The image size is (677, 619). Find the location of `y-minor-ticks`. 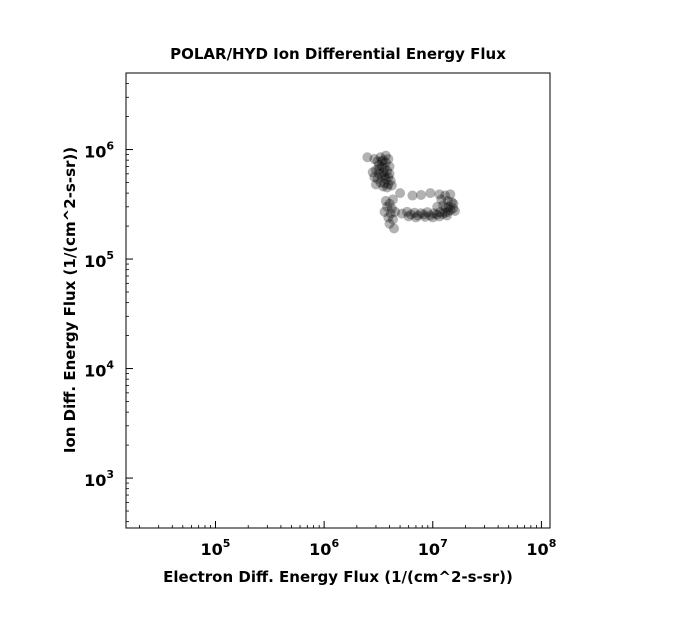

y-minor-ticks is located at coordinates (127, 303).